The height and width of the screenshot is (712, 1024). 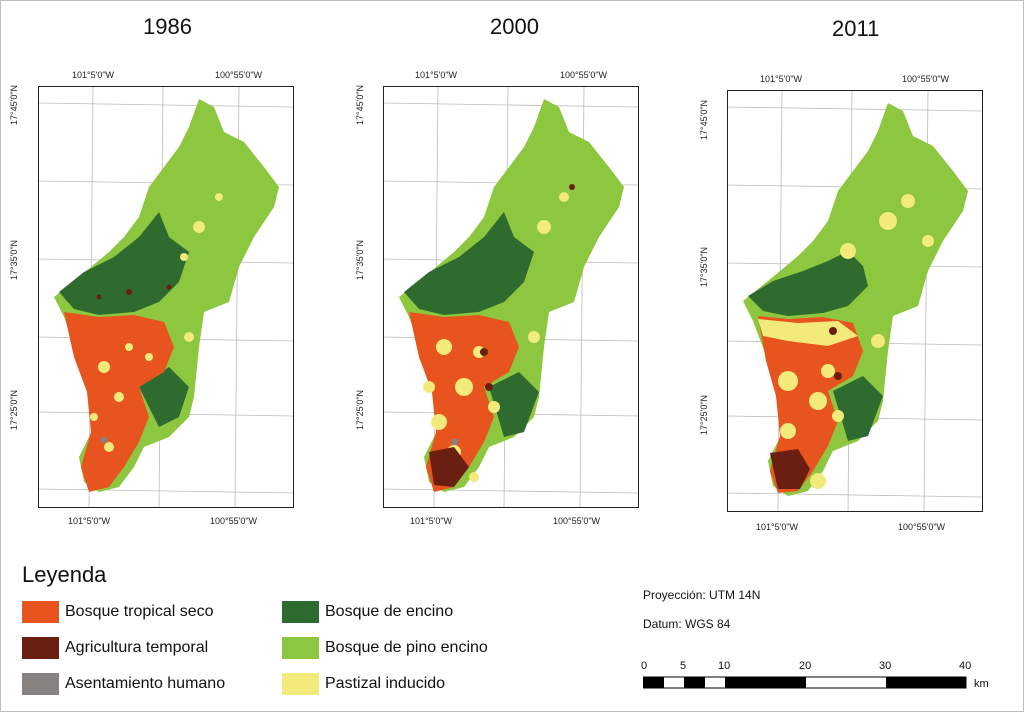 What do you see at coordinates (145, 683) in the screenshot?
I see `legend-label: Asentamiento humano` at bounding box center [145, 683].